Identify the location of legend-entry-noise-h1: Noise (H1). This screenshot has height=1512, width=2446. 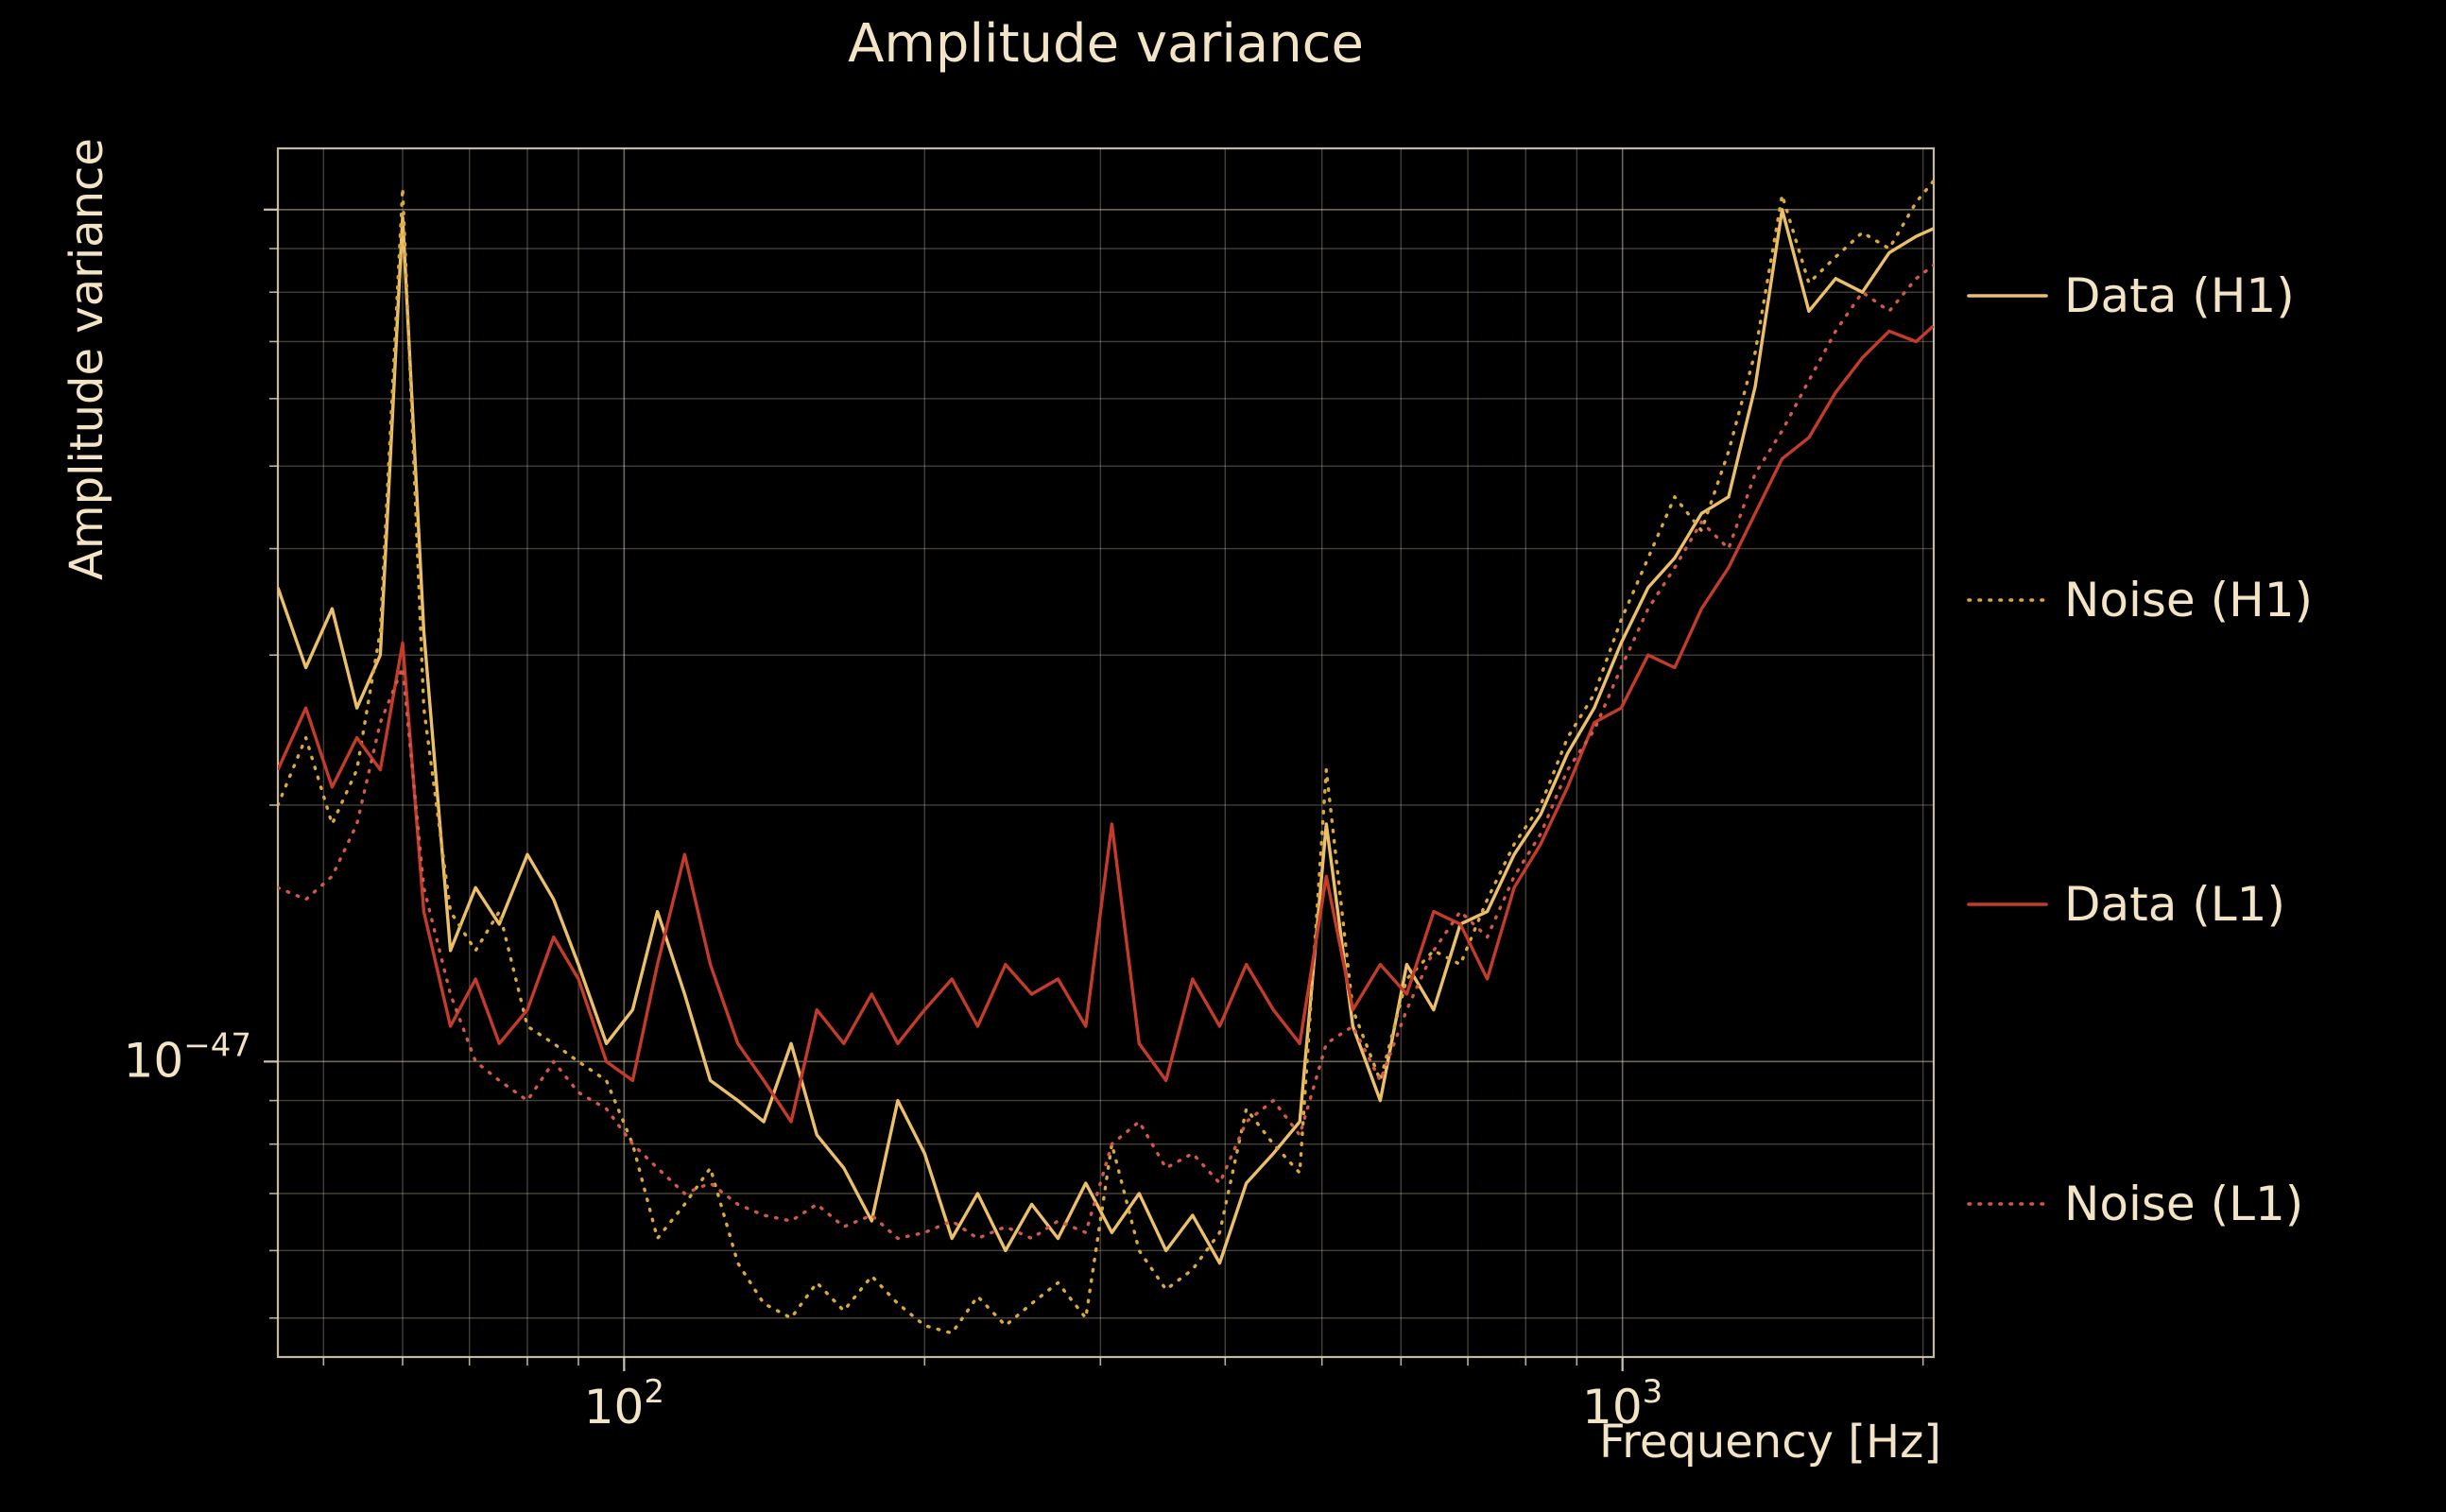
(2140, 600).